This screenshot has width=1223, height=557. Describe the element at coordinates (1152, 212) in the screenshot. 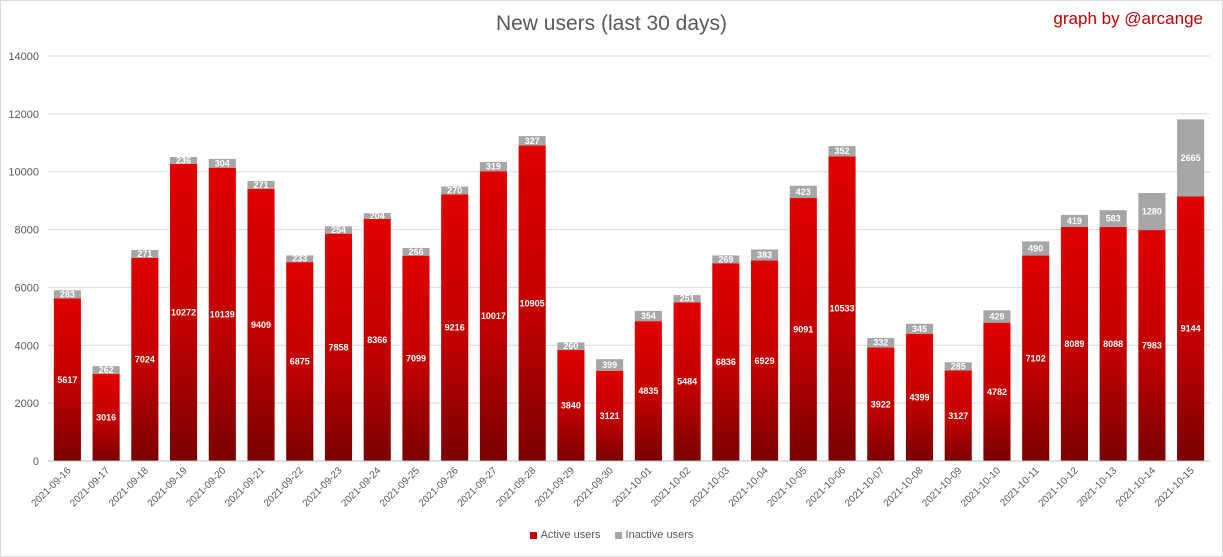

I see `data-label-inactive: 1280` at that location.